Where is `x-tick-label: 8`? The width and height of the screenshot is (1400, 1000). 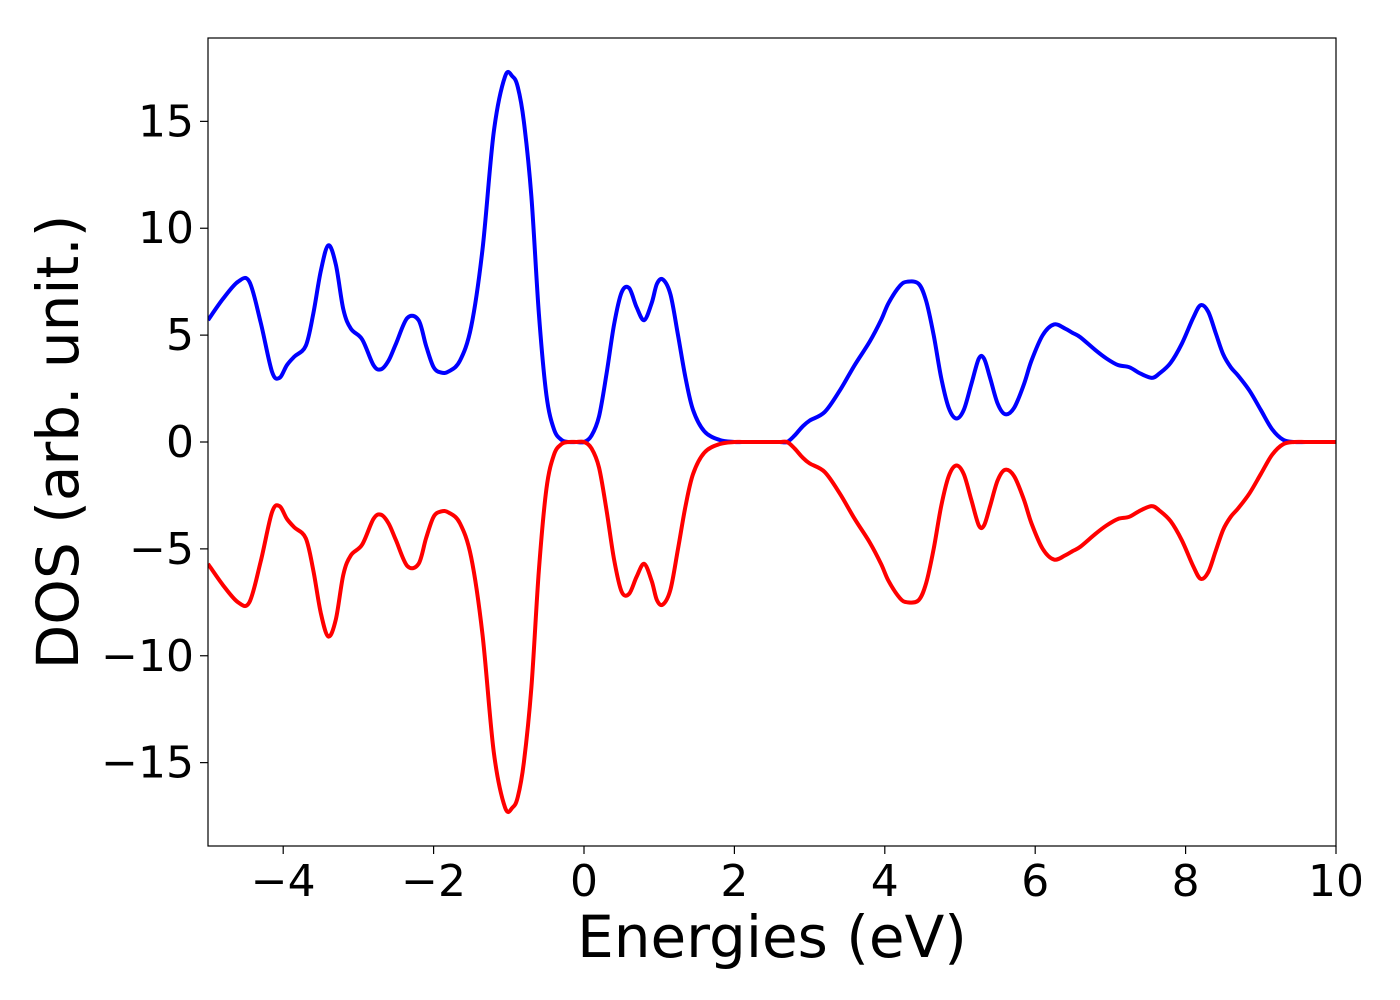
x-tick-label: 8 is located at coordinates (1186, 881).